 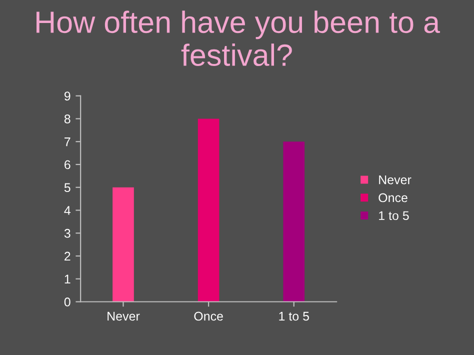 I want to click on x-tick-label: Once, so click(x=208, y=316).